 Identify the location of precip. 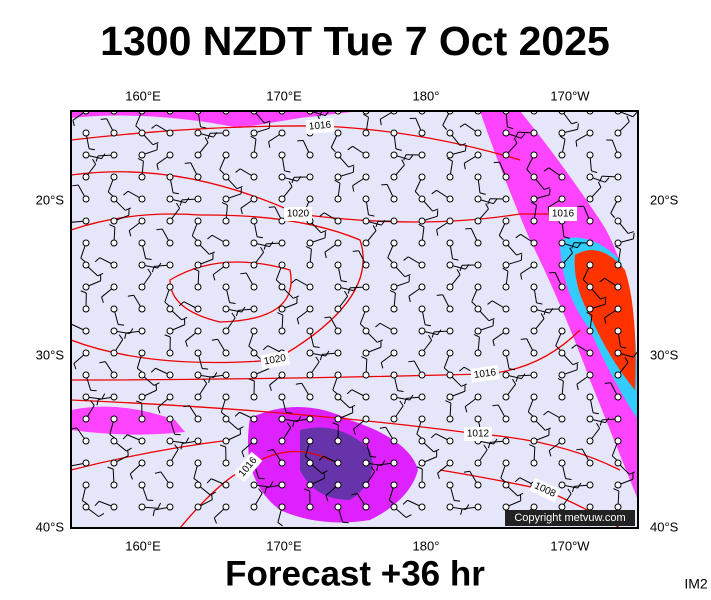
(215, 119).